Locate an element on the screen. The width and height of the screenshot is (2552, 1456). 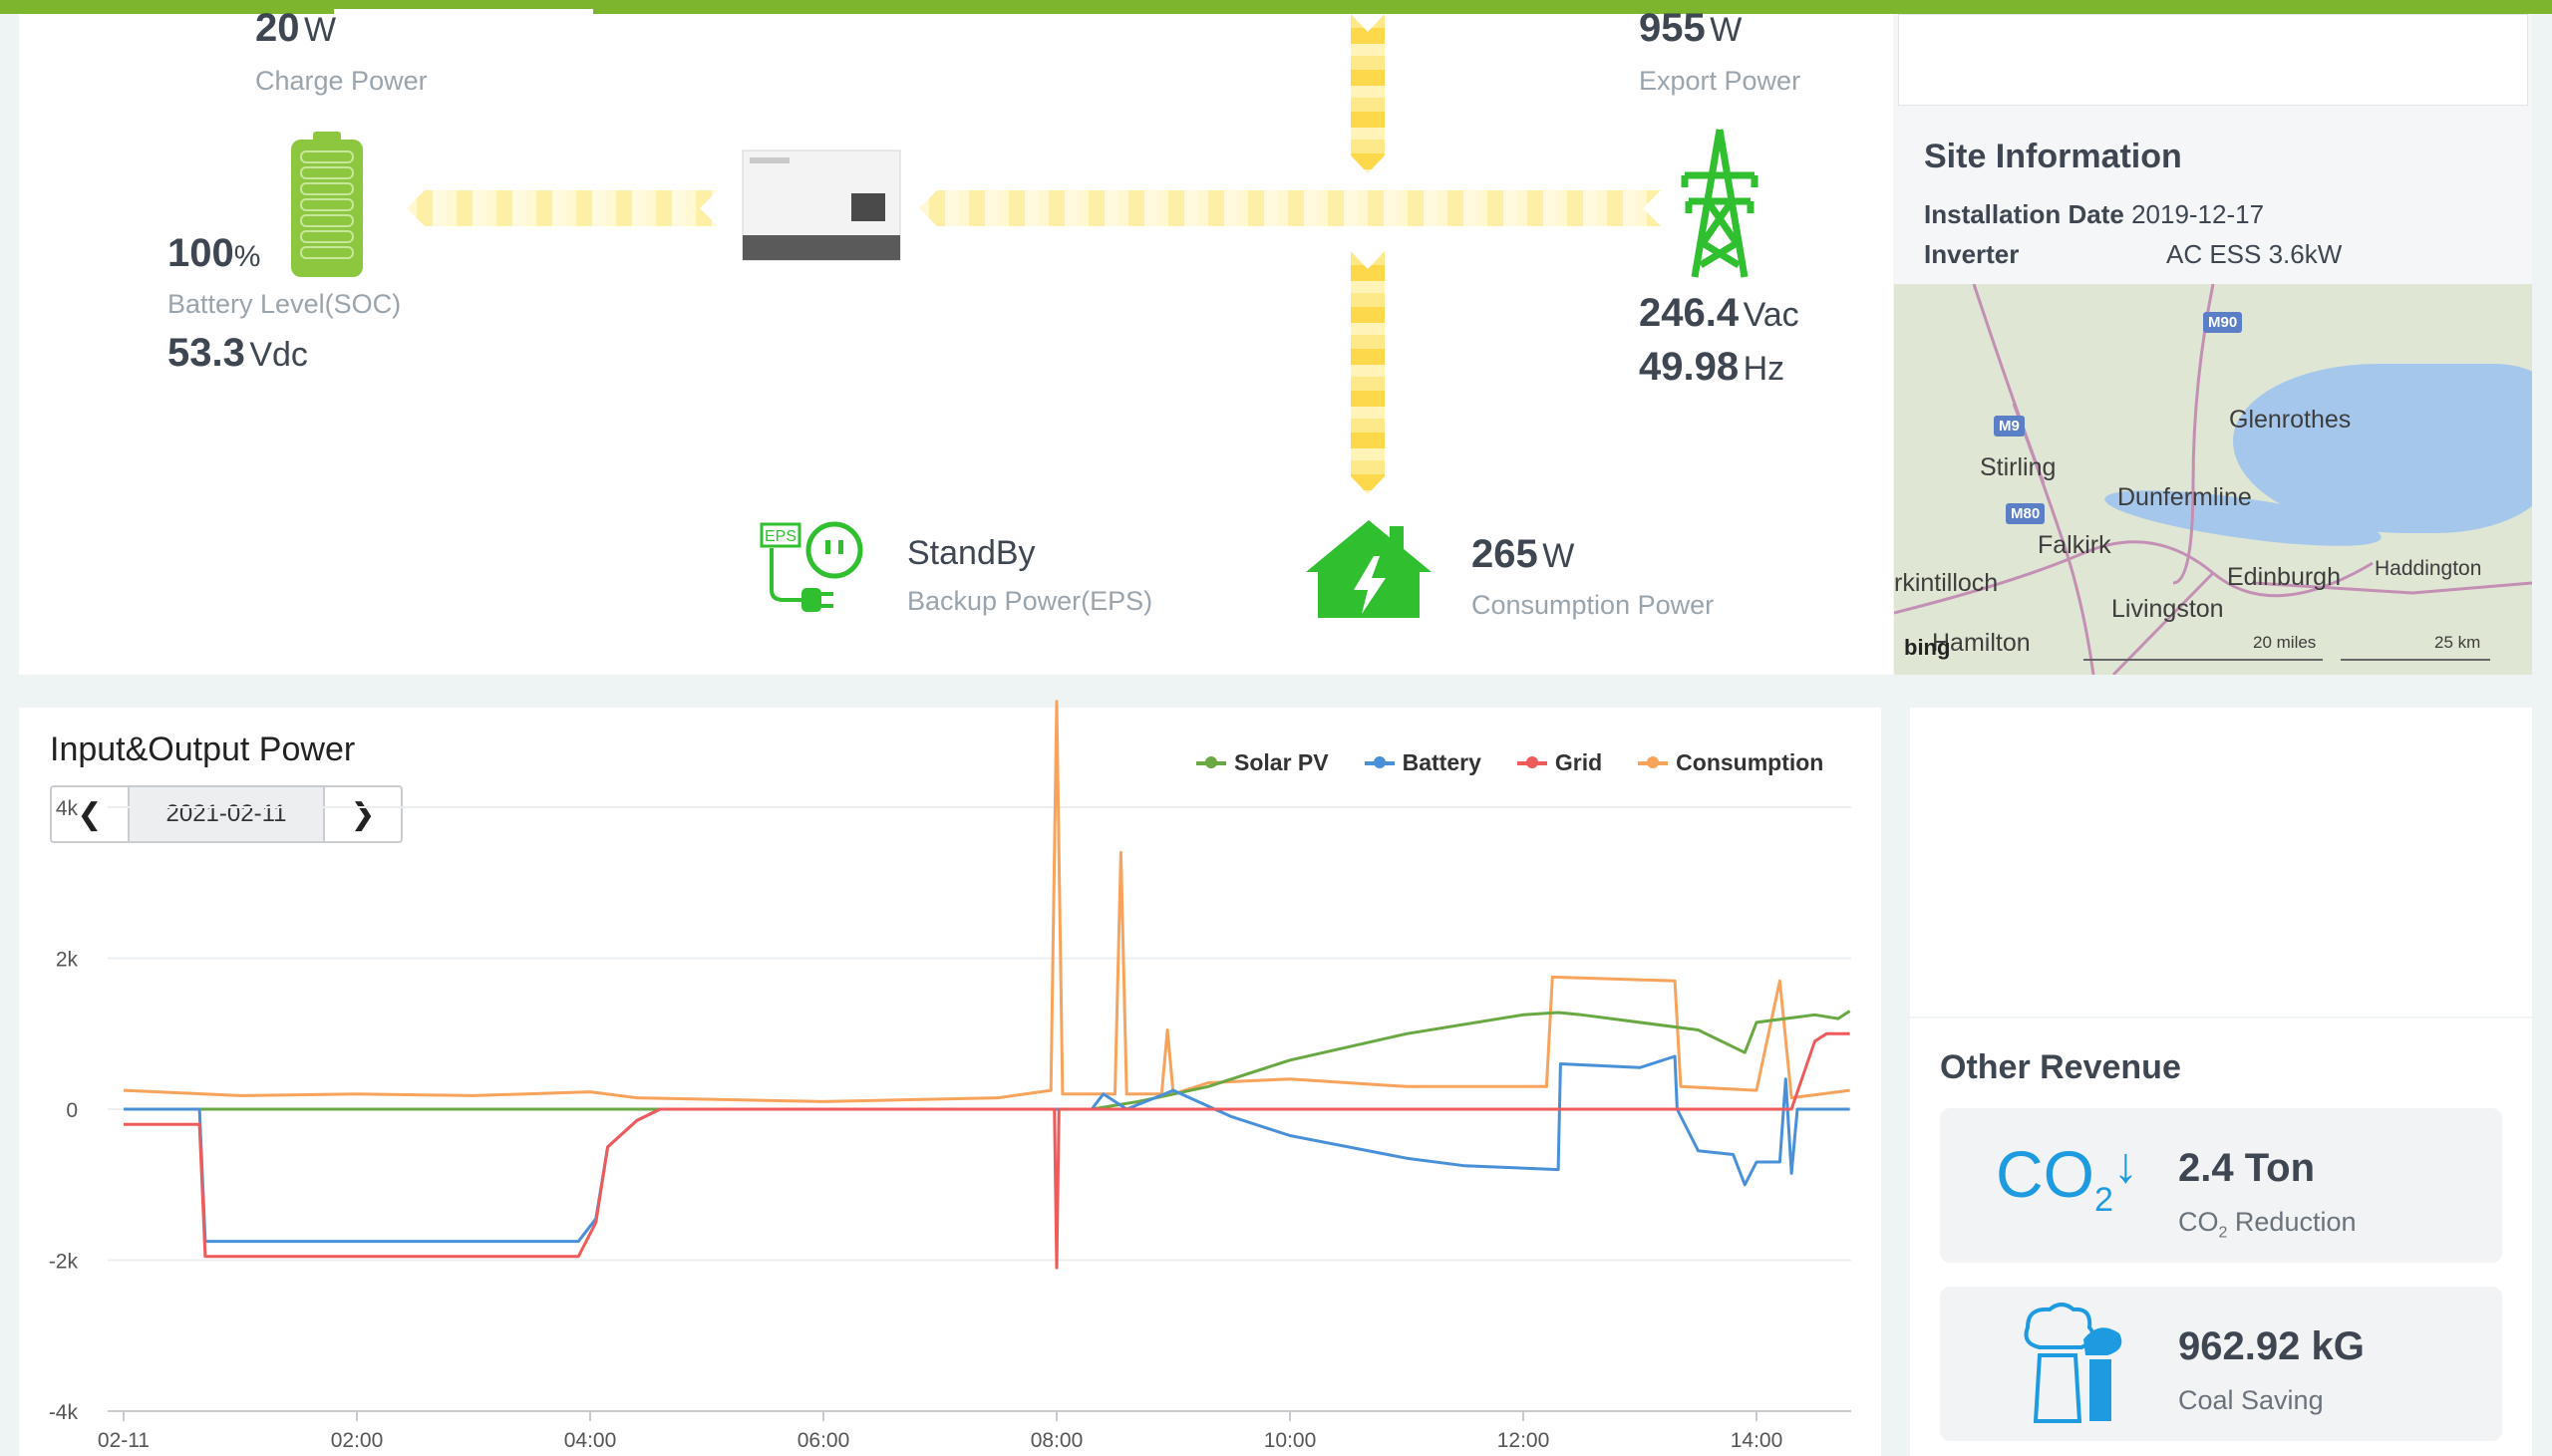
consumption-power-label: Consumption Power is located at coordinates (1593, 605).